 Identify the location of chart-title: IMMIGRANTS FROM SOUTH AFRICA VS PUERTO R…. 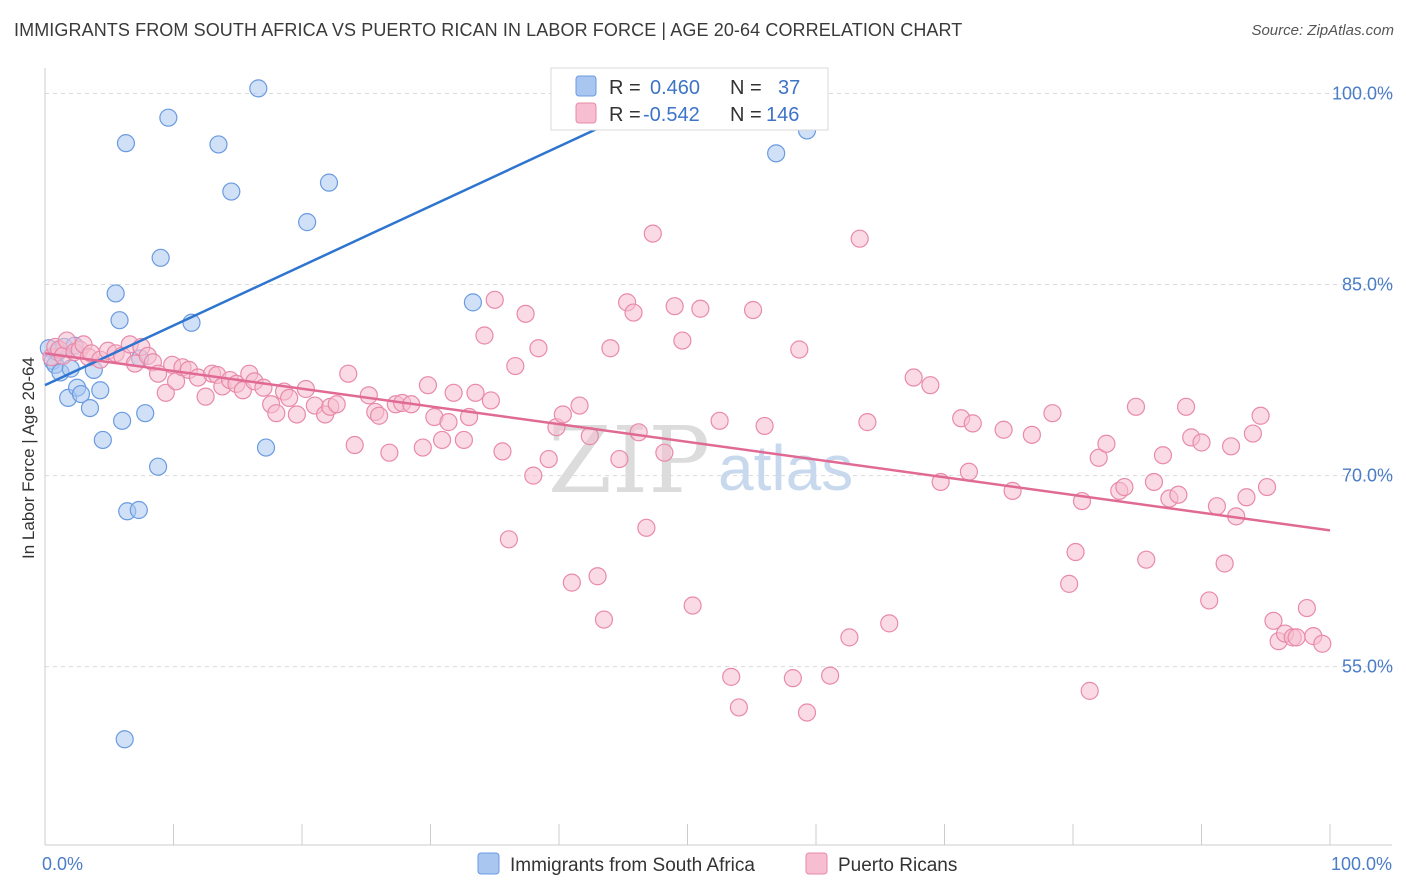
(488, 30).